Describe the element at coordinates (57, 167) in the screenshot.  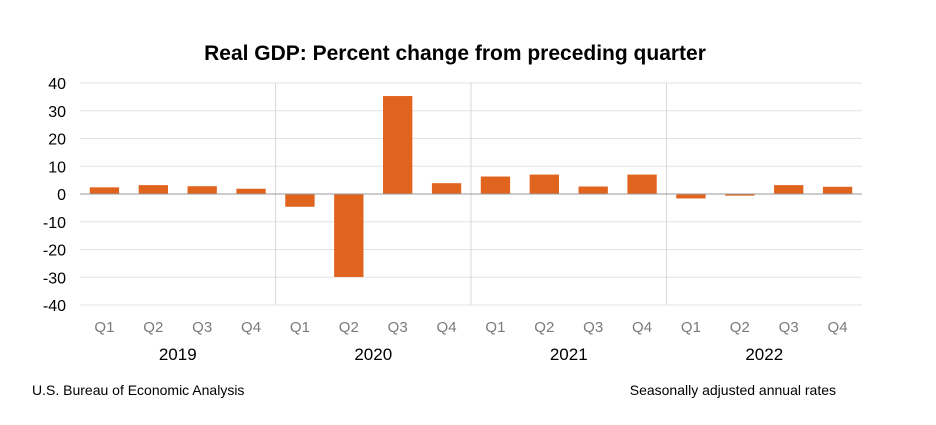
I see `y-tick-label: 10` at that location.